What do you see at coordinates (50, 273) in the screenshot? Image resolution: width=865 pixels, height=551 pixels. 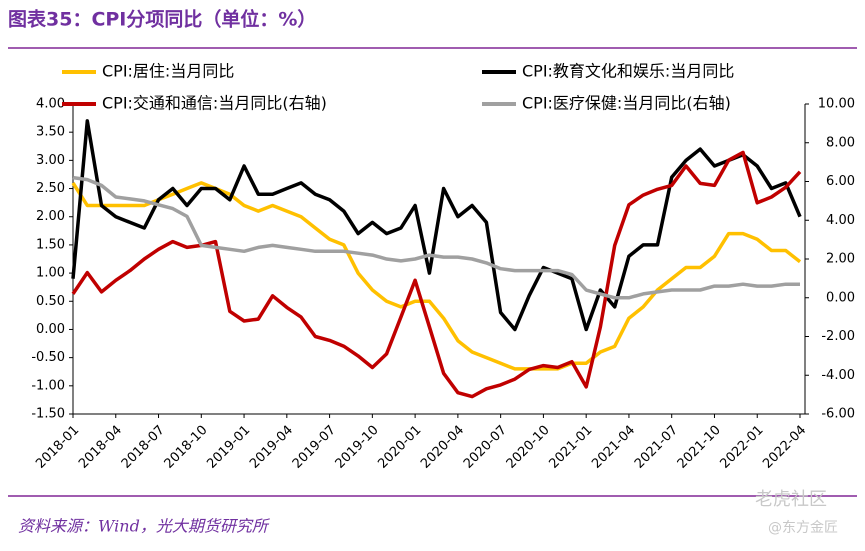 I see `y-tick-label: 1.00` at bounding box center [50, 273].